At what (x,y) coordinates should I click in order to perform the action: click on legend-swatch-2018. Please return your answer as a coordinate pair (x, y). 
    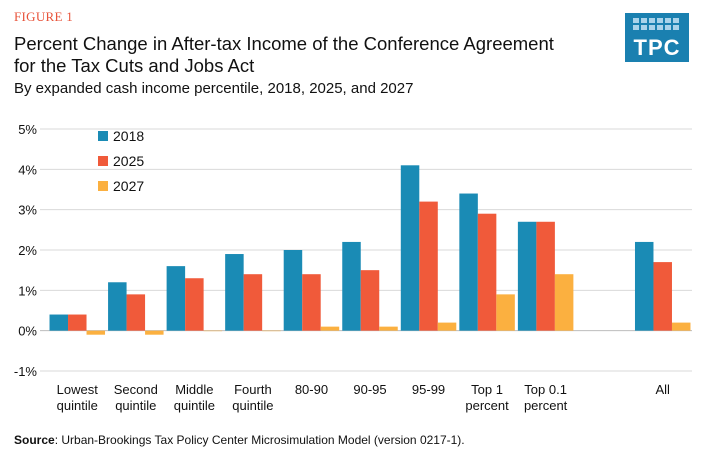
    Looking at the image, I should click on (103, 136).